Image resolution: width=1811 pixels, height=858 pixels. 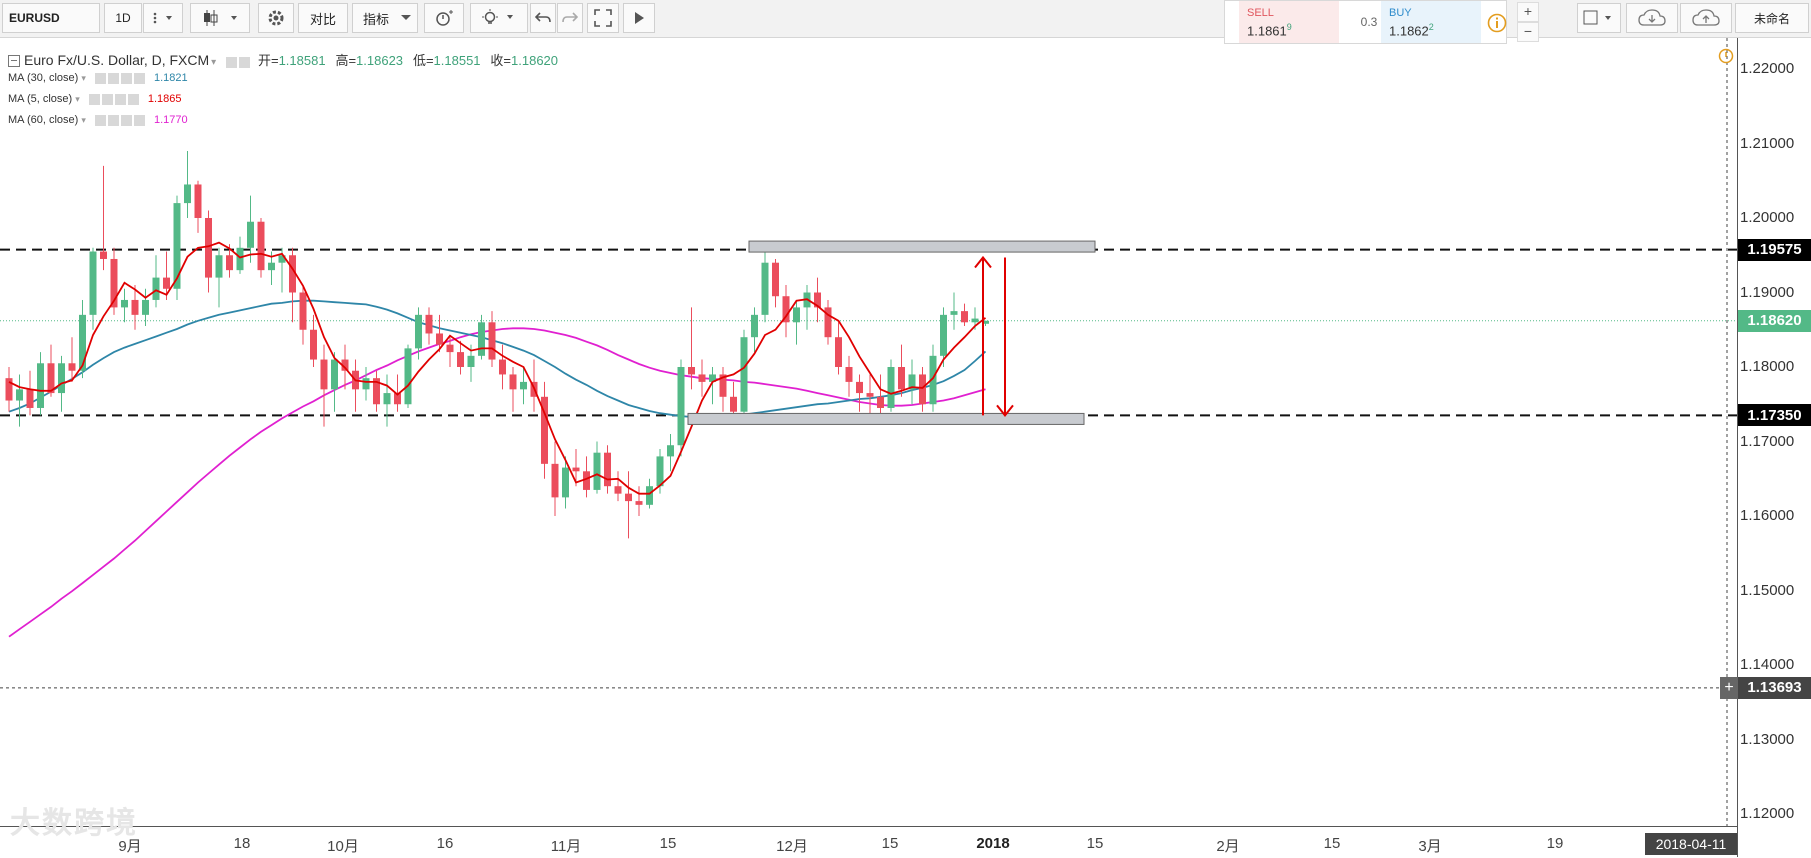 What do you see at coordinates (268, 60) in the screenshot?
I see `open-label: 开=` at bounding box center [268, 60].